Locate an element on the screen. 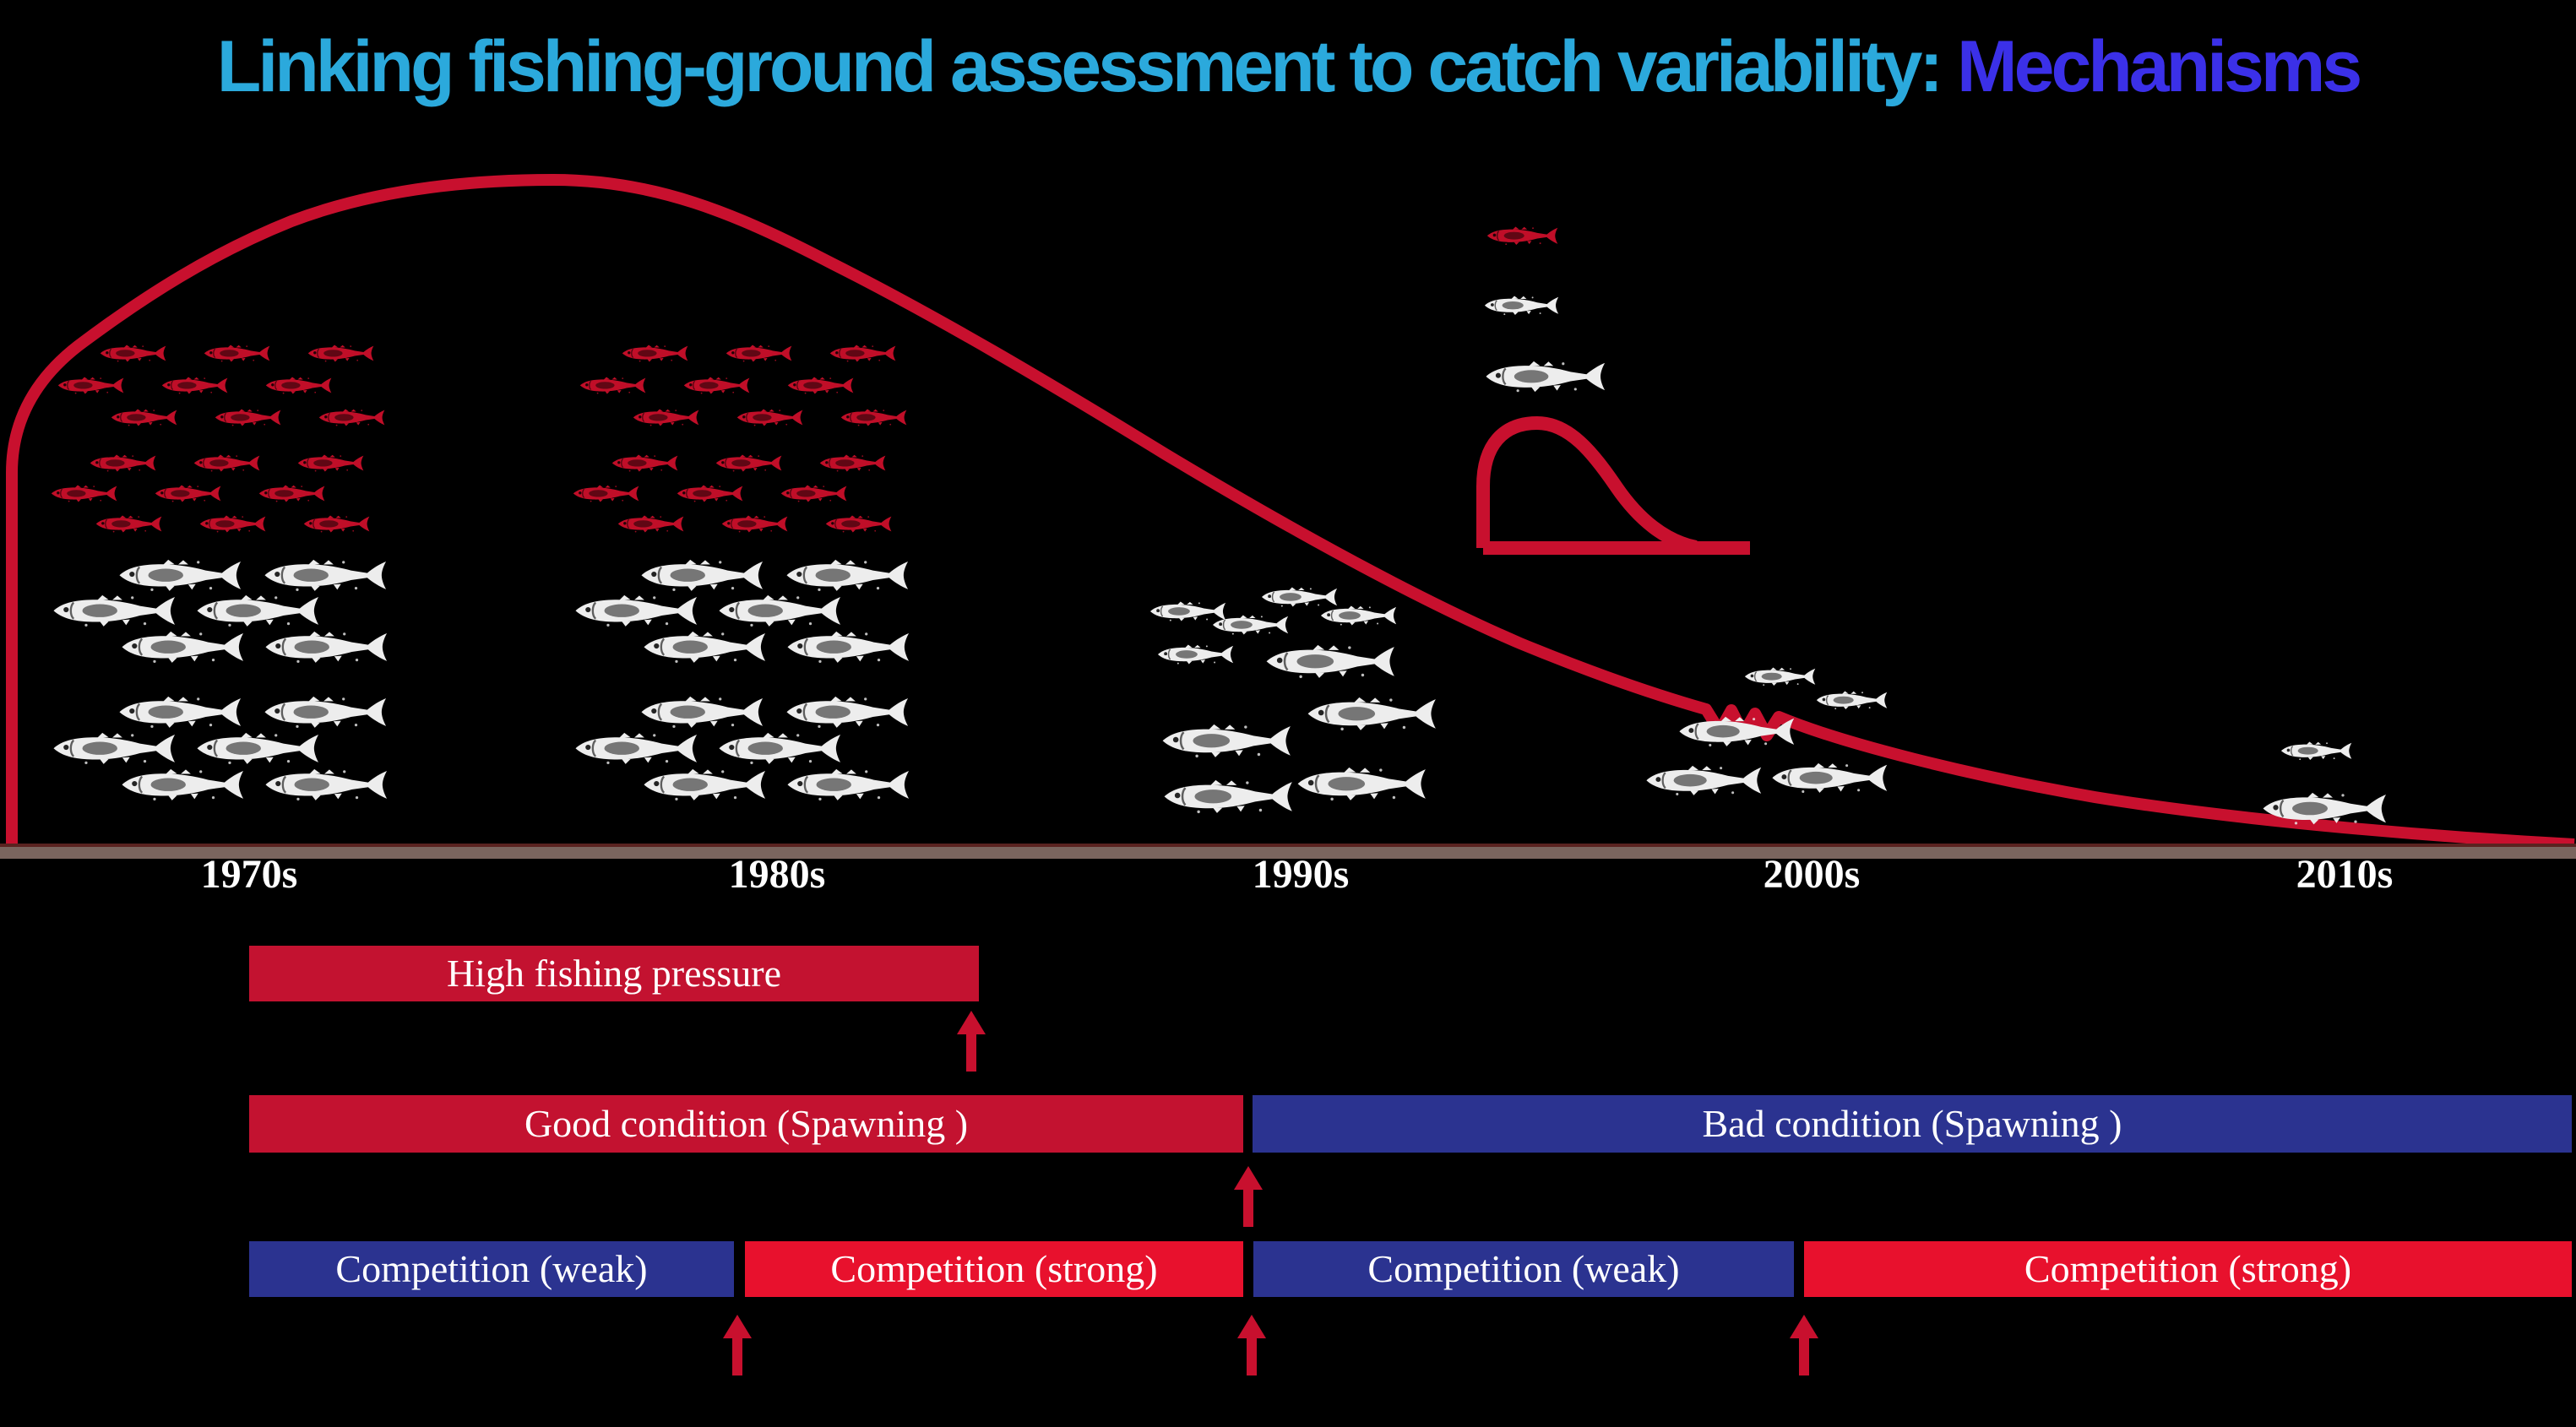  bar-competition-strong-2: Competition (strong) is located at coordinates (2188, 1269).